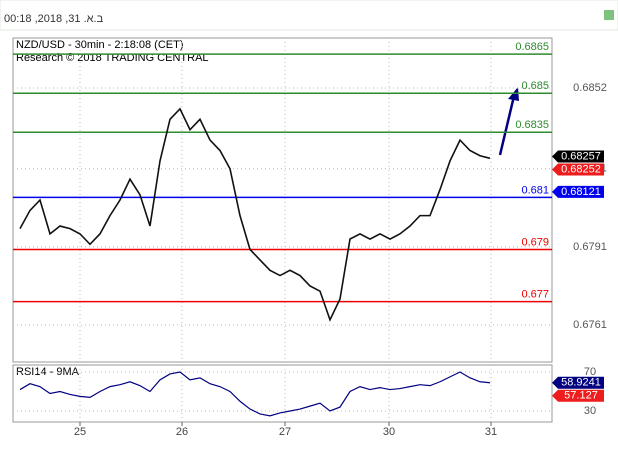 The image size is (618, 456). What do you see at coordinates (590, 247) in the screenshot?
I see `y-tick-label: 0.6791` at bounding box center [590, 247].